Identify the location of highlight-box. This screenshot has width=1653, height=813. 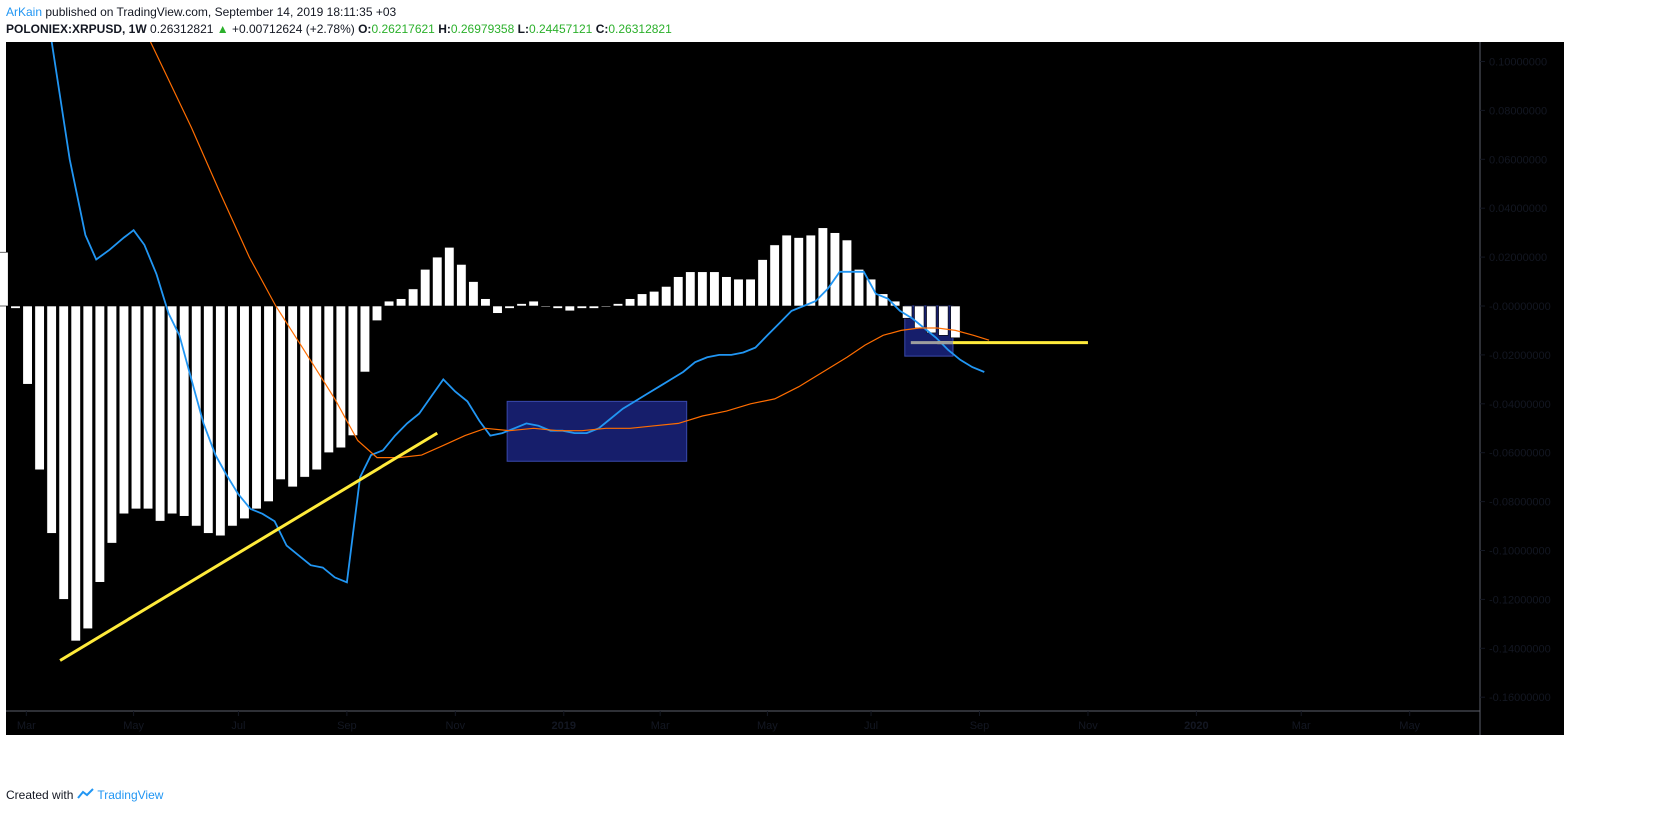
(597, 431).